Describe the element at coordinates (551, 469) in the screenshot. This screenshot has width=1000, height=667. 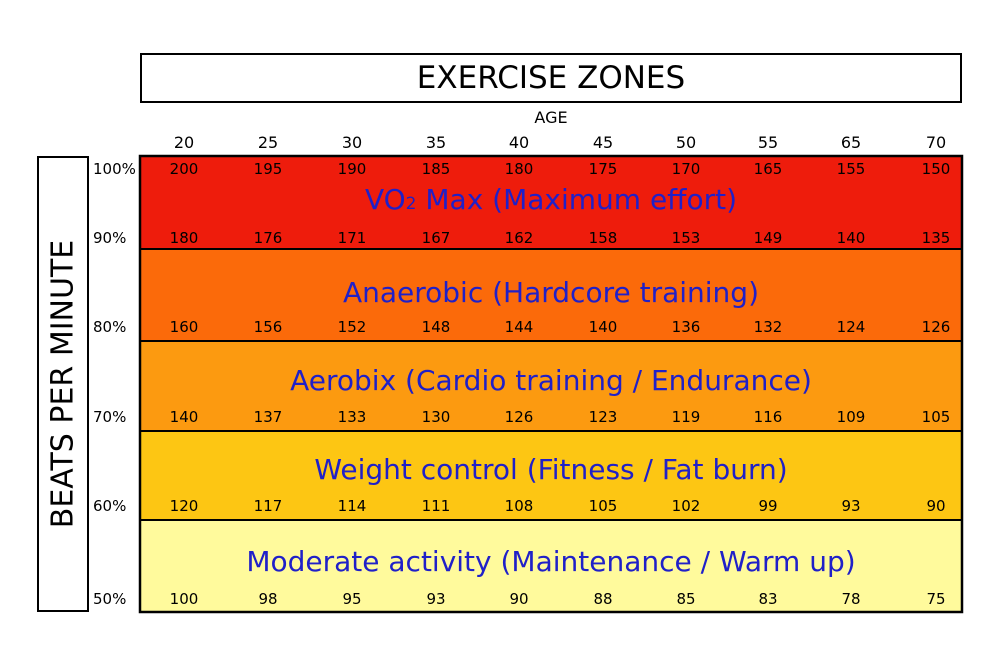
I see `zone-name: Weight control (Fitness / Fat burn)` at that location.